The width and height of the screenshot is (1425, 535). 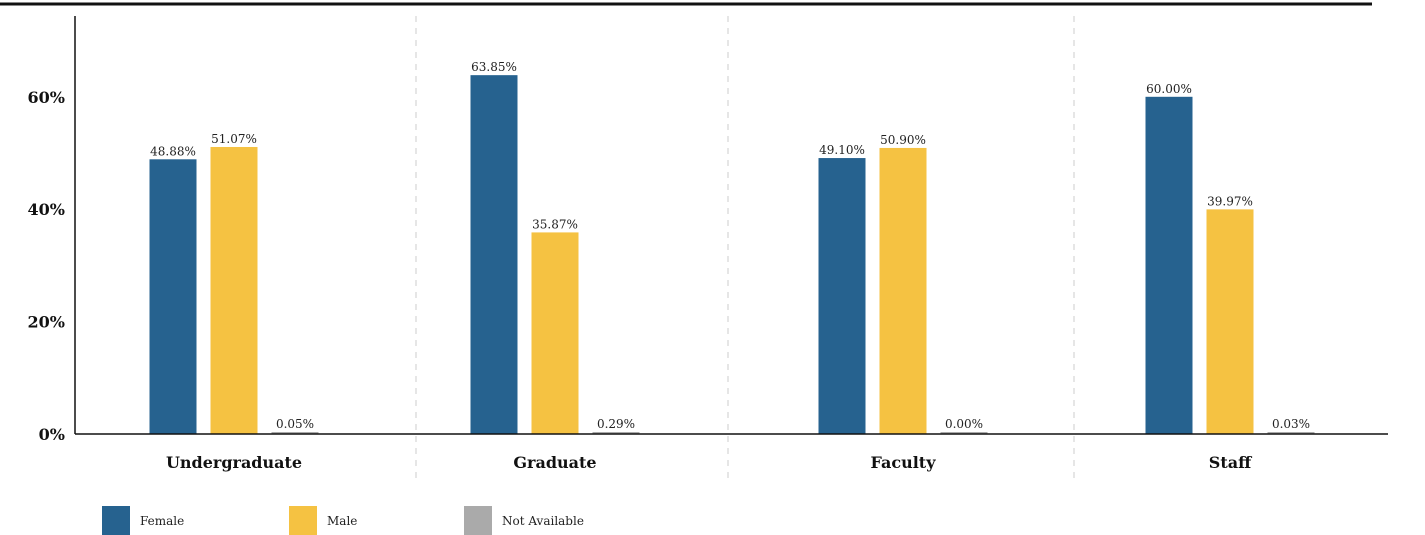 I want to click on bar-female-faculty, so click(x=842, y=296).